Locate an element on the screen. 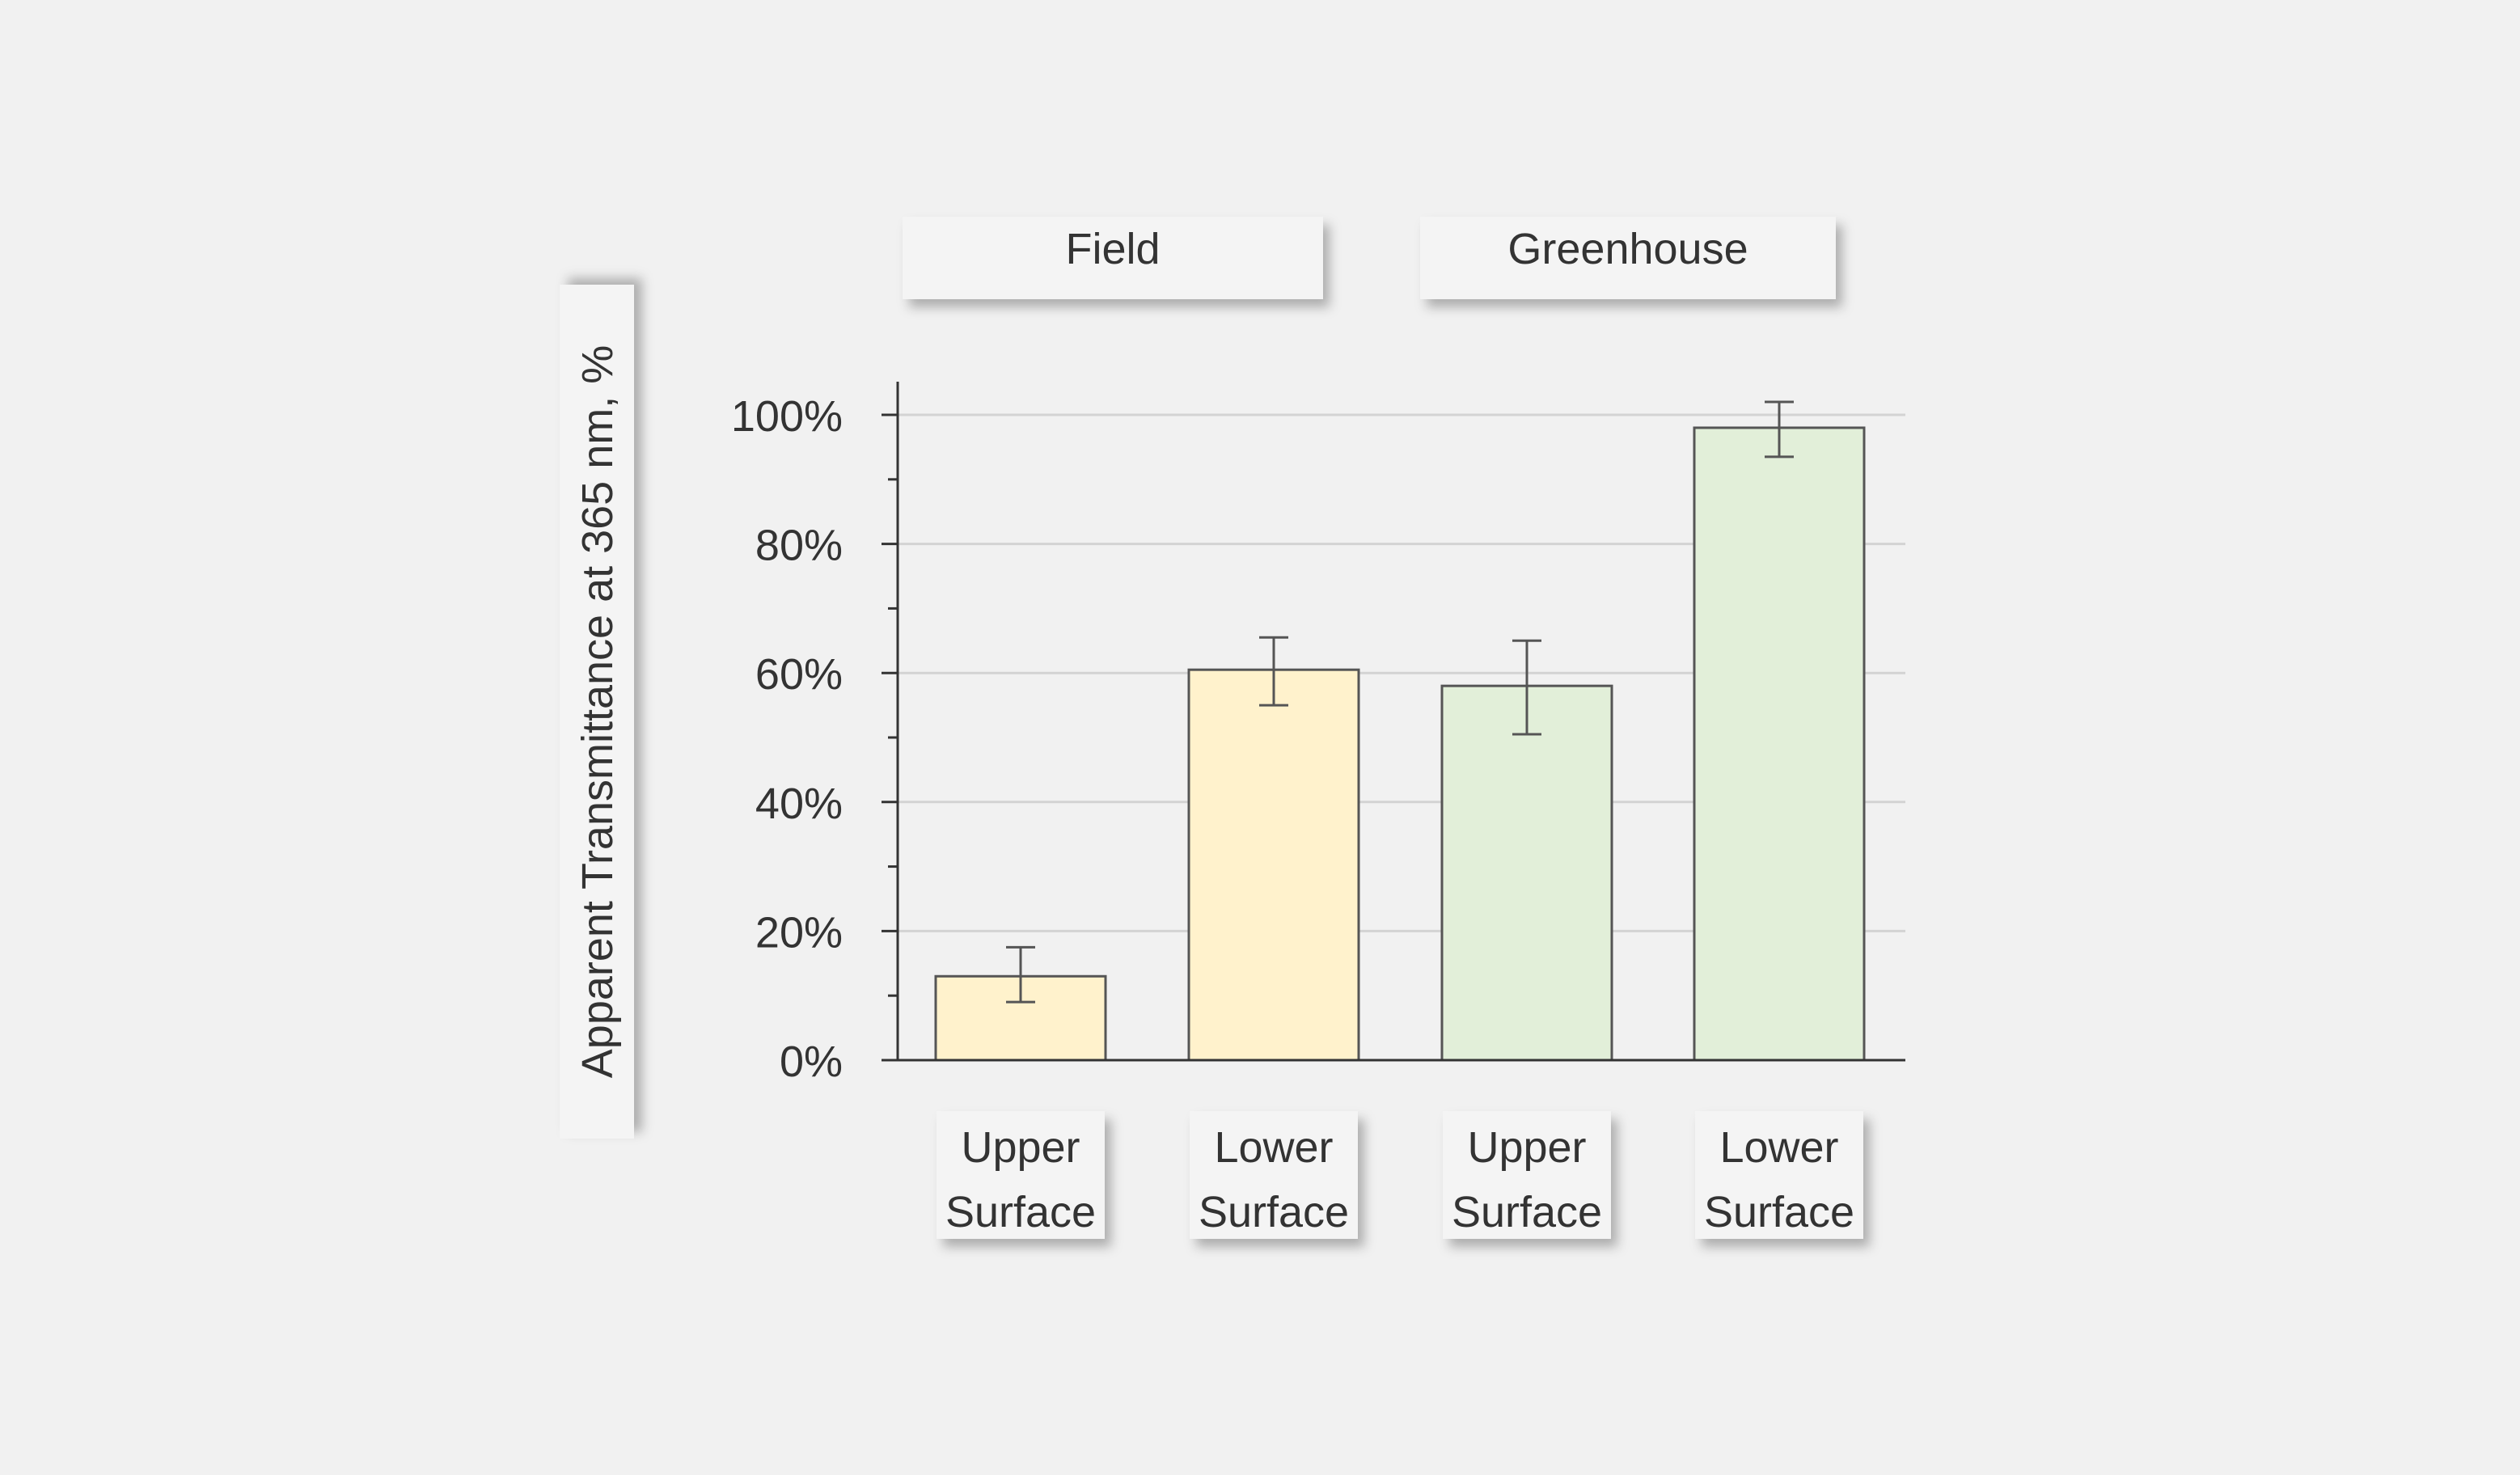 This screenshot has height=1475, width=2520. group-header-label: Greenhouse is located at coordinates (1627, 249).